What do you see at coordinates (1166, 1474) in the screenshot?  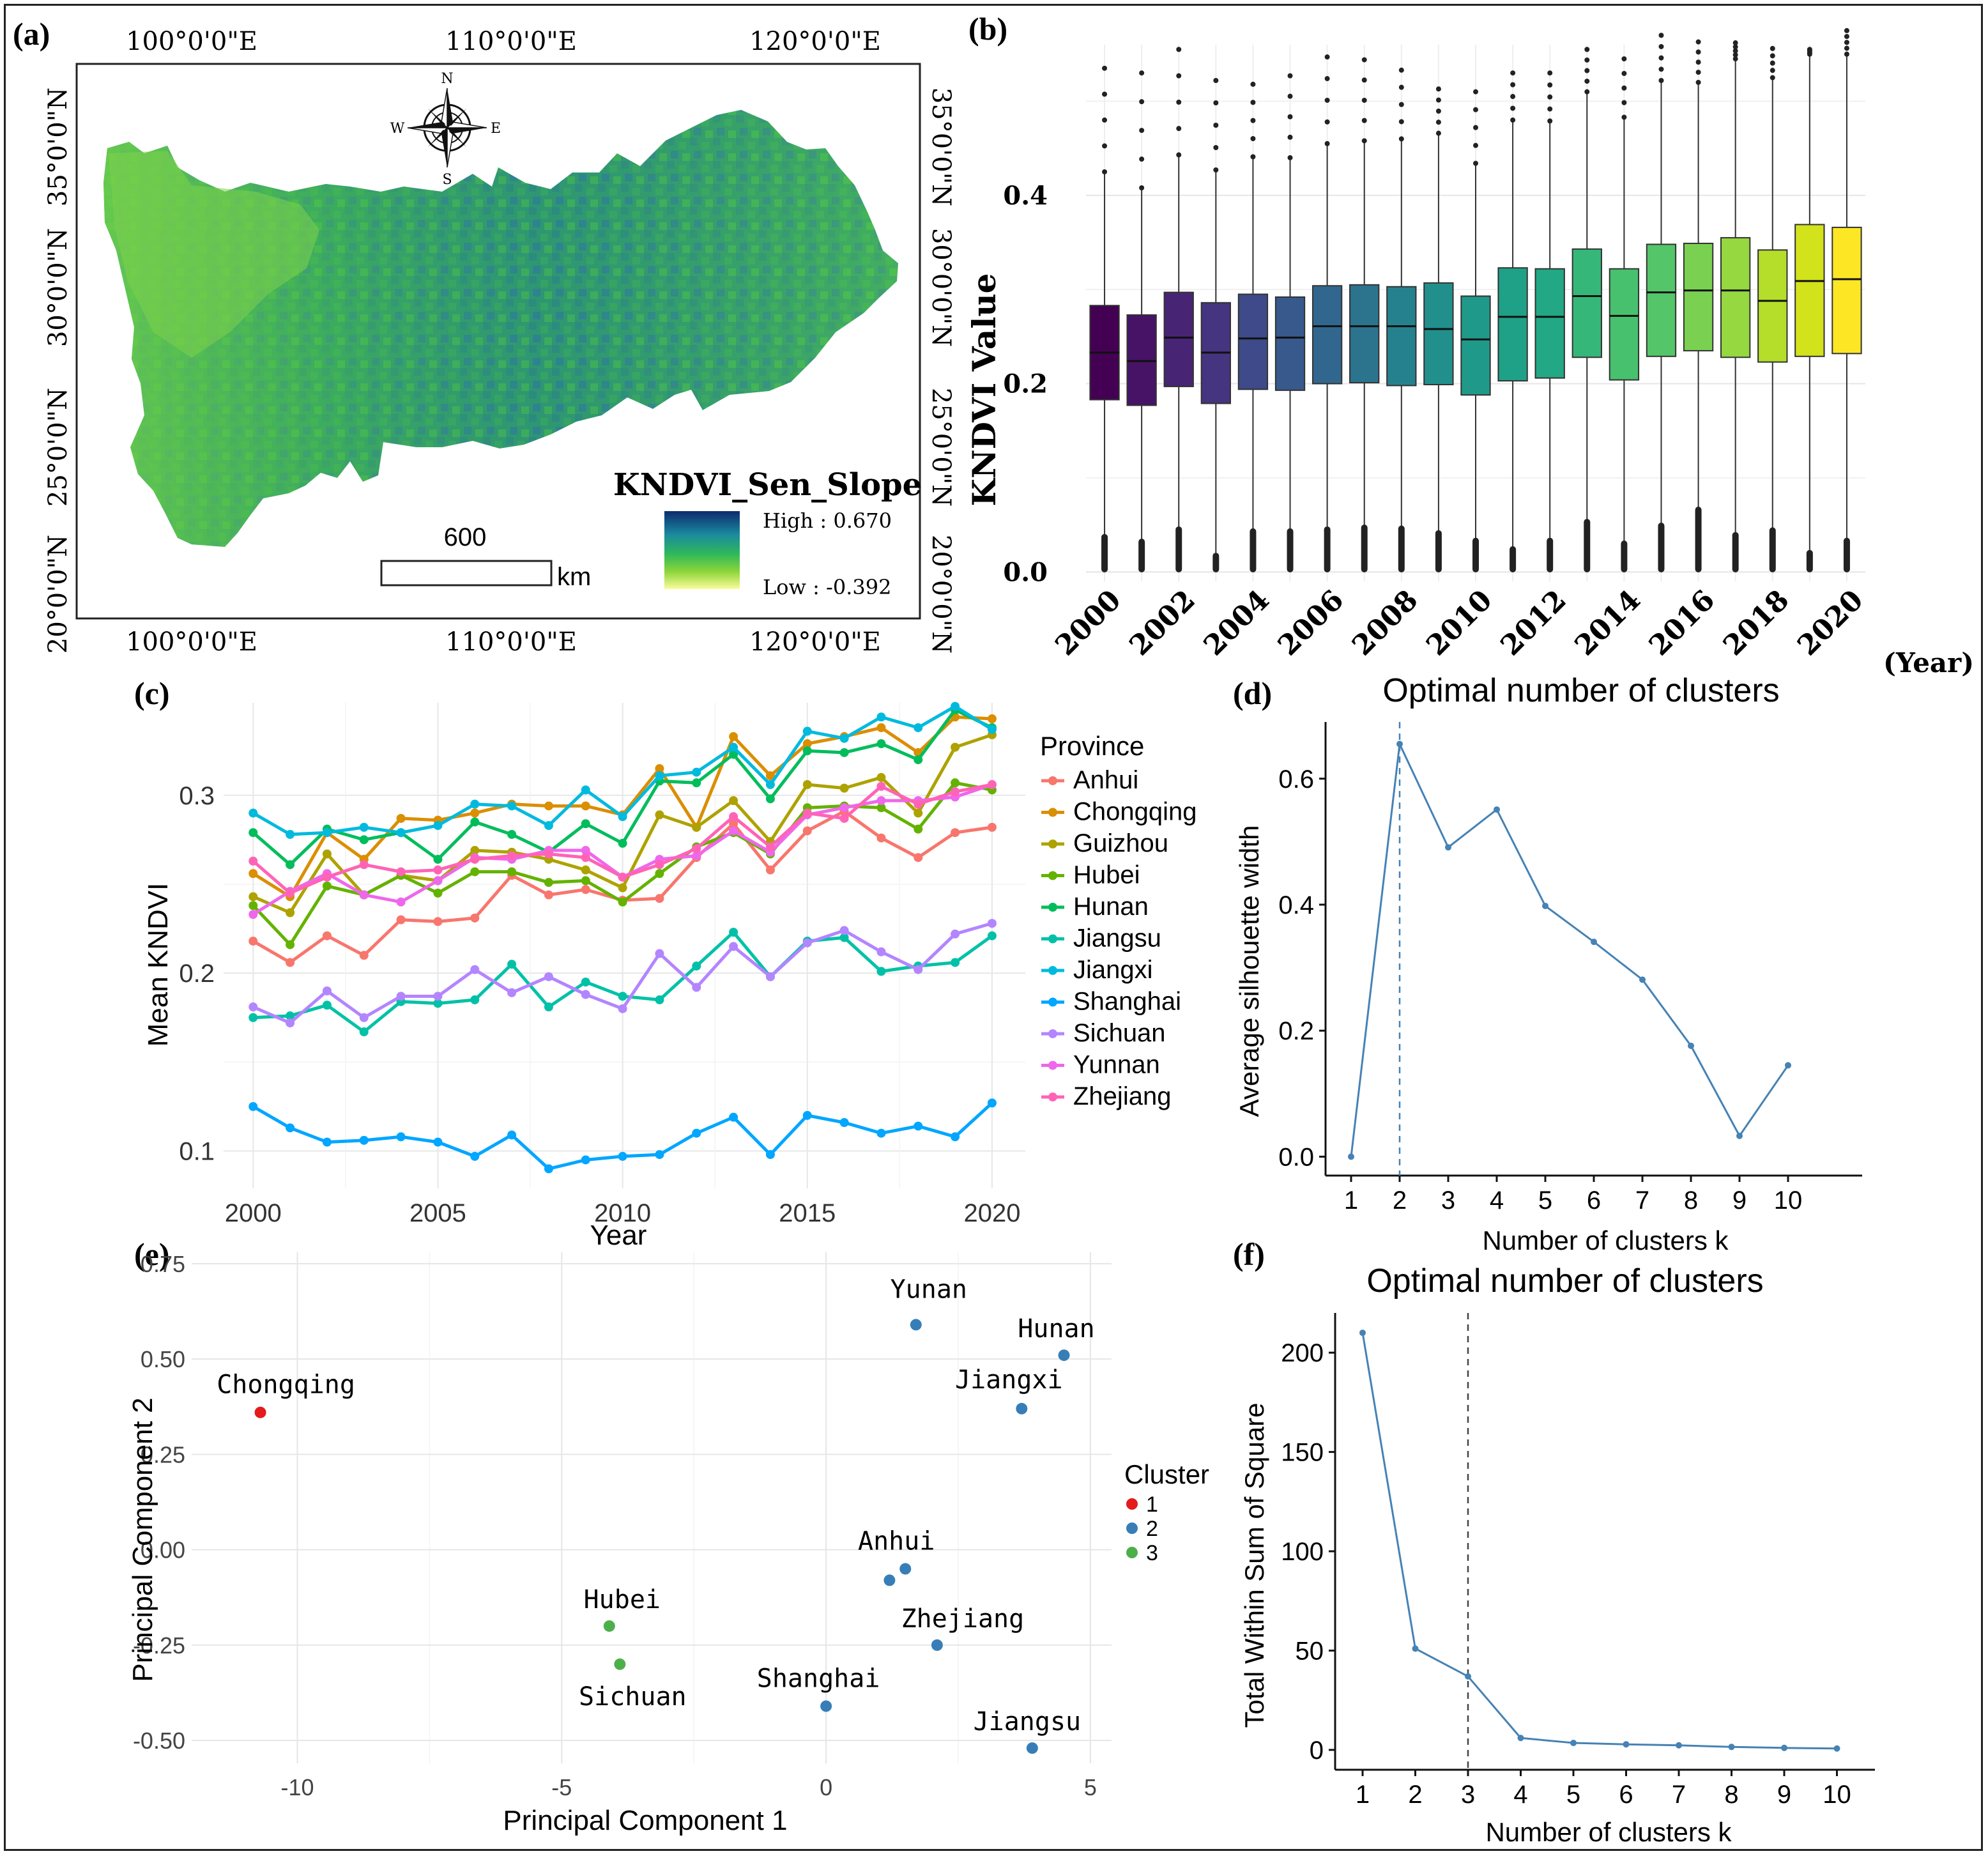 I see `e-legend-title: Cluster` at bounding box center [1166, 1474].